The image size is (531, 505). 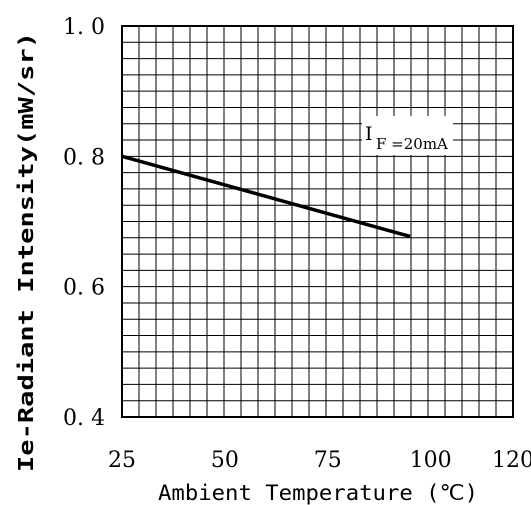 What do you see at coordinates (412, 144) in the screenshot?
I see `annotation-subscript: F =20mA` at bounding box center [412, 144].